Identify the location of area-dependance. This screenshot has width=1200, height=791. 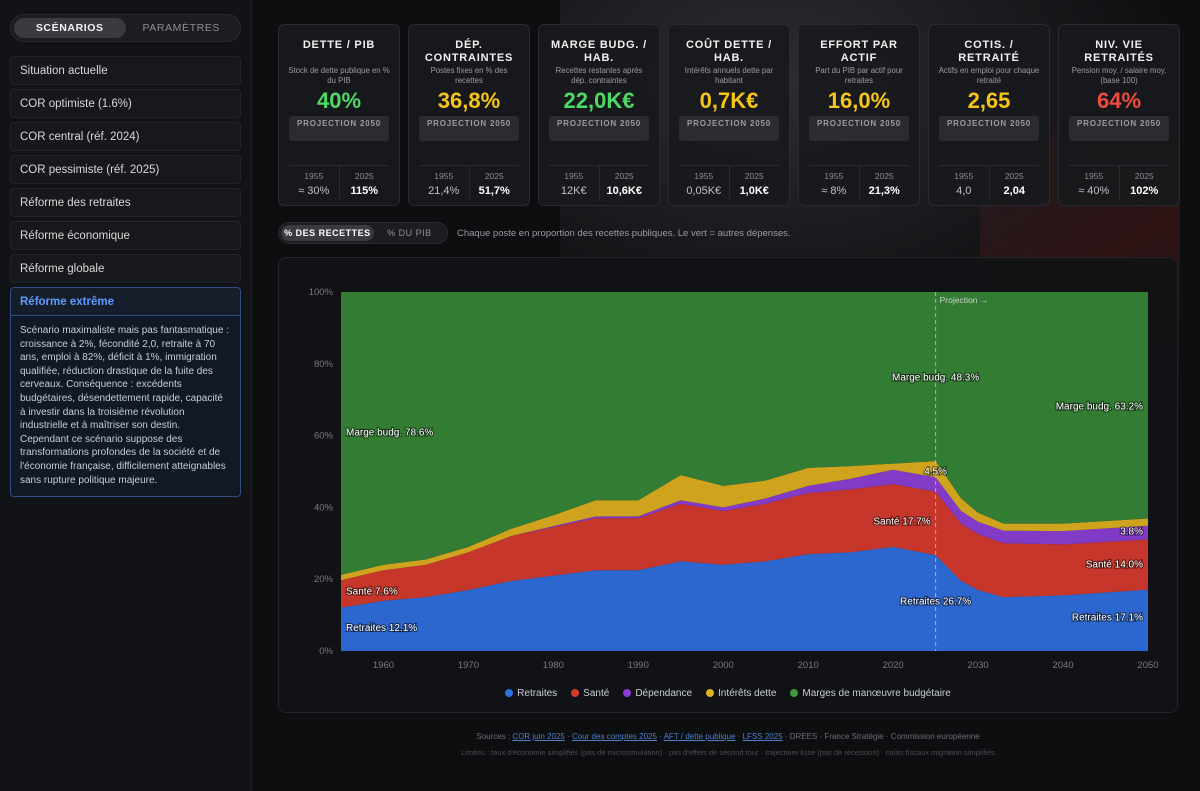
(744, 525).